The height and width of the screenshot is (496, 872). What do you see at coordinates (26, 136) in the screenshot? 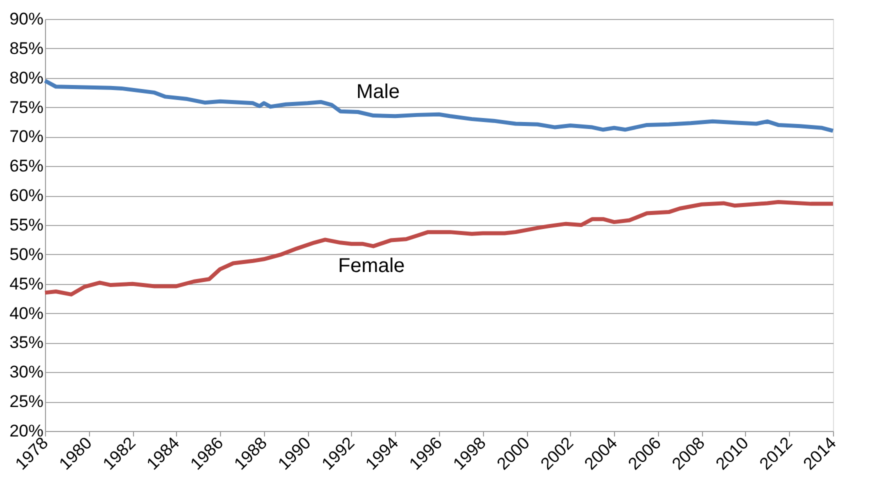
I see `y-tick-label: 70%` at bounding box center [26, 136].